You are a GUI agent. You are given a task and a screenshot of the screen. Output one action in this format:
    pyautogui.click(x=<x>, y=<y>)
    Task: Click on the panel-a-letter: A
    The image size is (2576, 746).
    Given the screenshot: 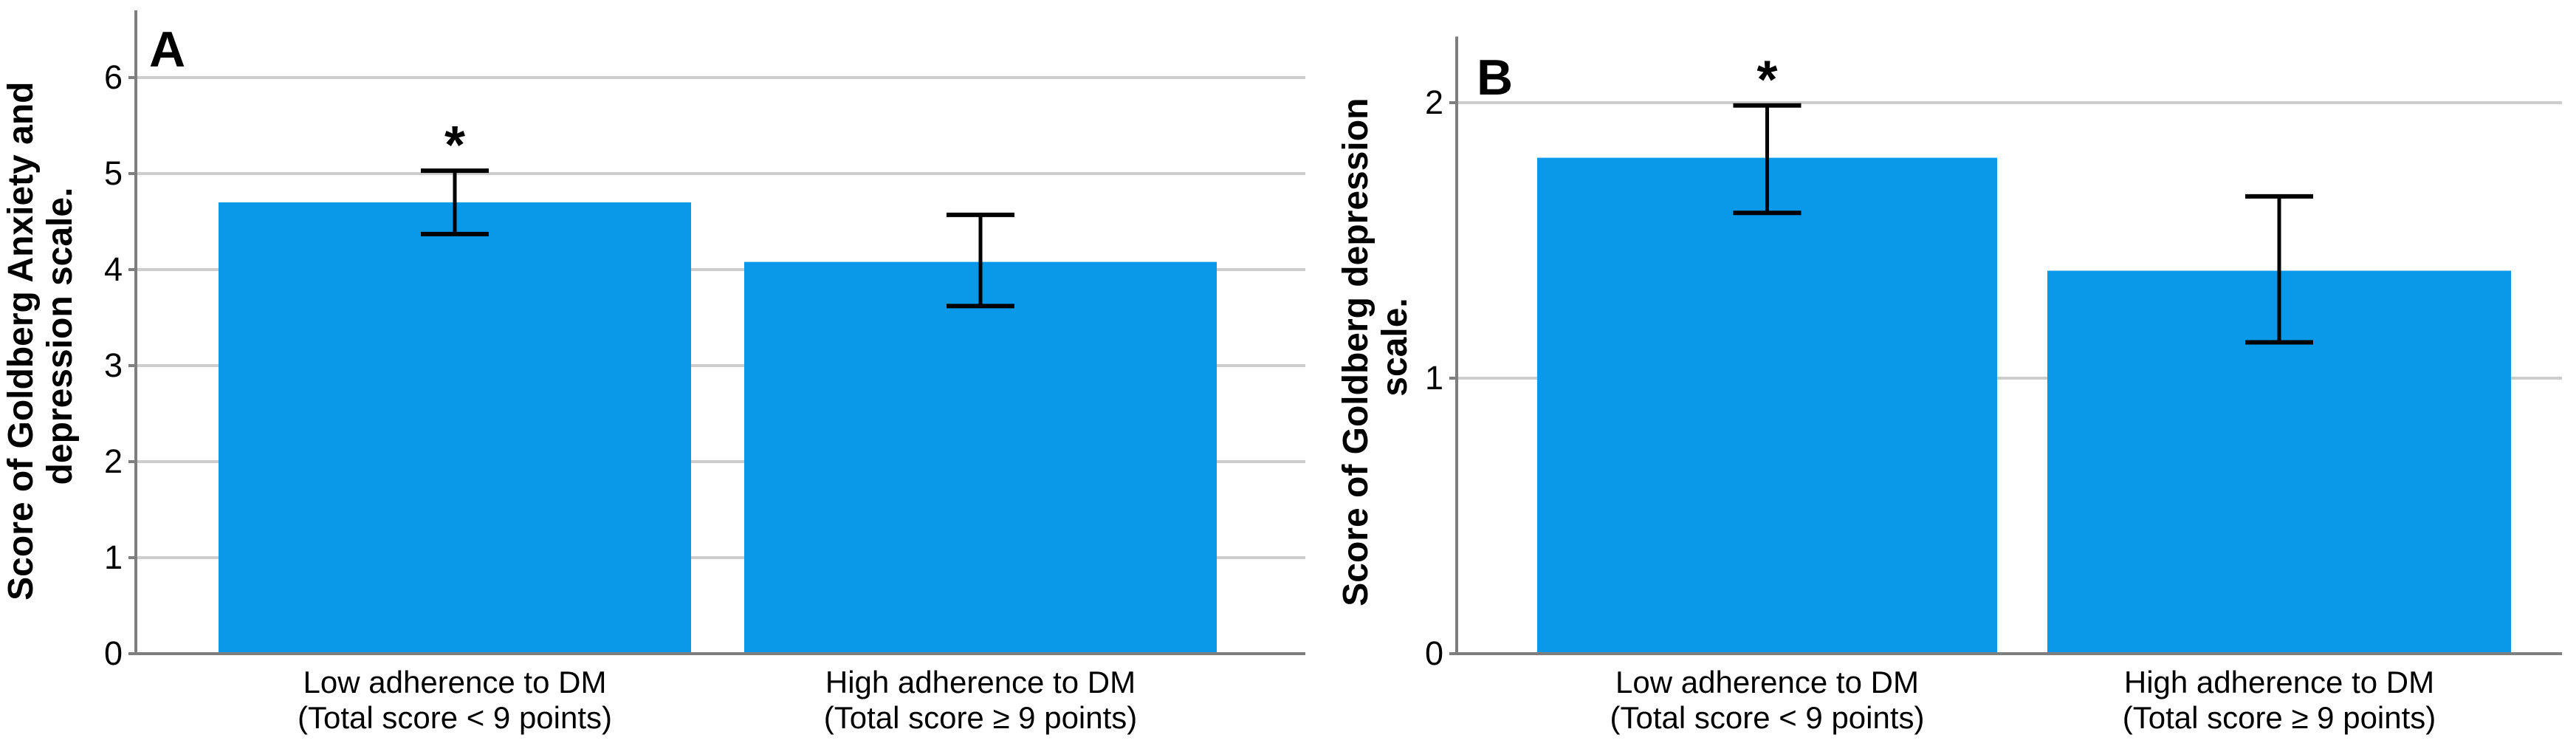 What is the action you would take?
    pyautogui.click(x=167, y=49)
    